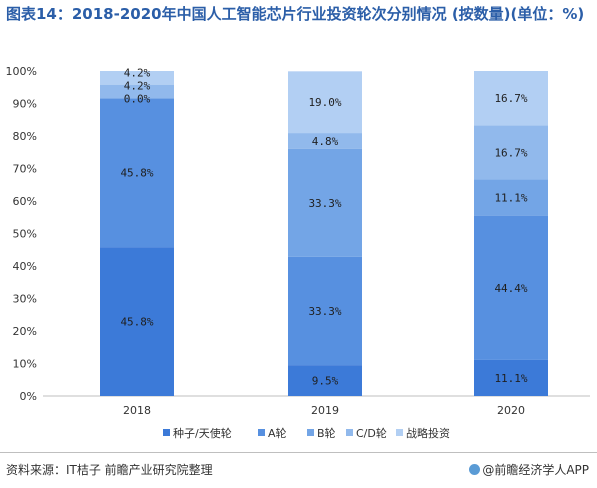 This screenshot has height=488, width=597. Describe the element at coordinates (298, 470) in the screenshot. I see `footer: 资料来源：IT桔子 前瞻产业研究院整理 @前瞻经济学人APP` at that location.